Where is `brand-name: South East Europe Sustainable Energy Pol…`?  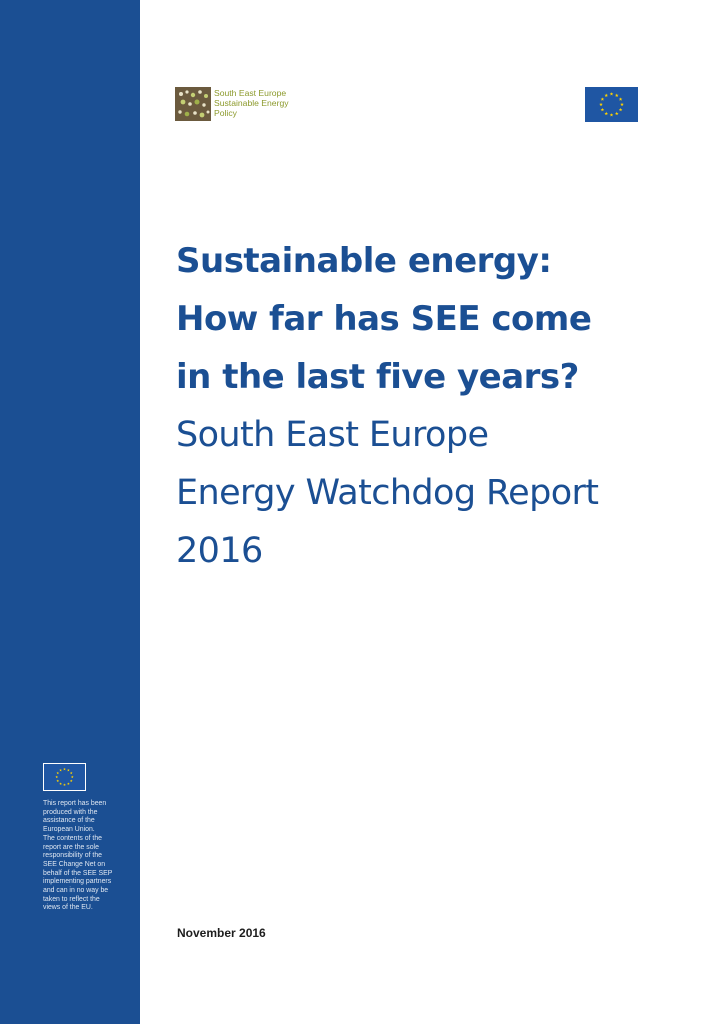
brand-name: South East Europe Sustainable Energy Pol… is located at coordinates (251, 103).